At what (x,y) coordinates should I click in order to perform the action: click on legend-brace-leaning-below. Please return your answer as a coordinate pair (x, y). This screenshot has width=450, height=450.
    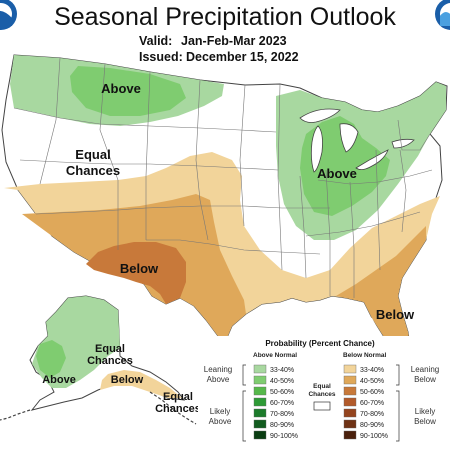
    Looking at the image, I should click on (398, 375).